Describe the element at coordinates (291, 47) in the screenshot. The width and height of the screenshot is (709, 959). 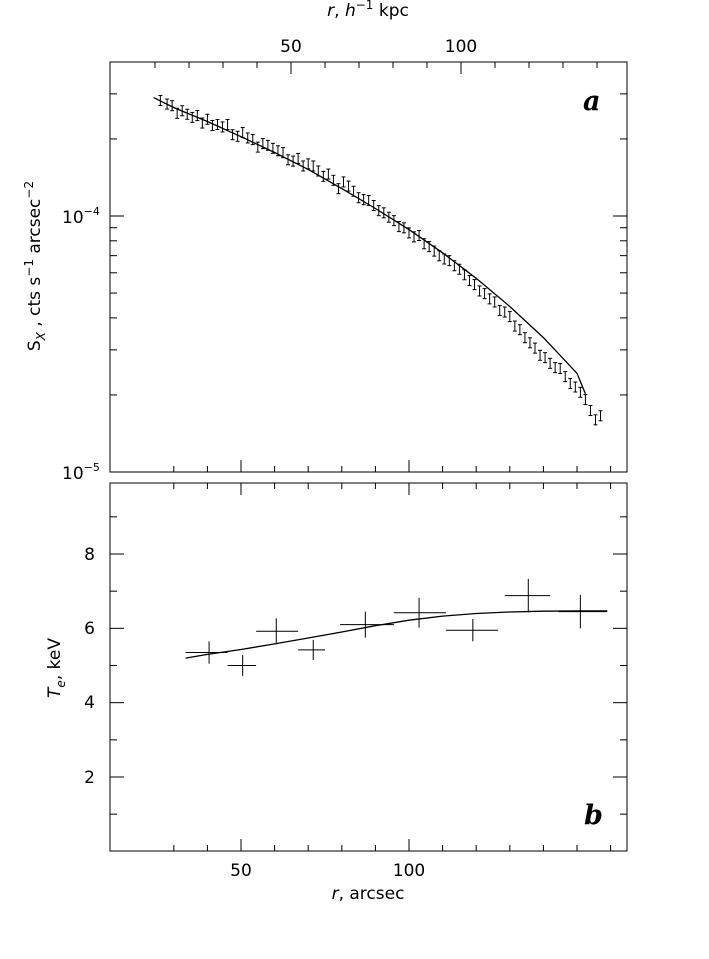
I see `top-tick-label-50: 50` at that location.